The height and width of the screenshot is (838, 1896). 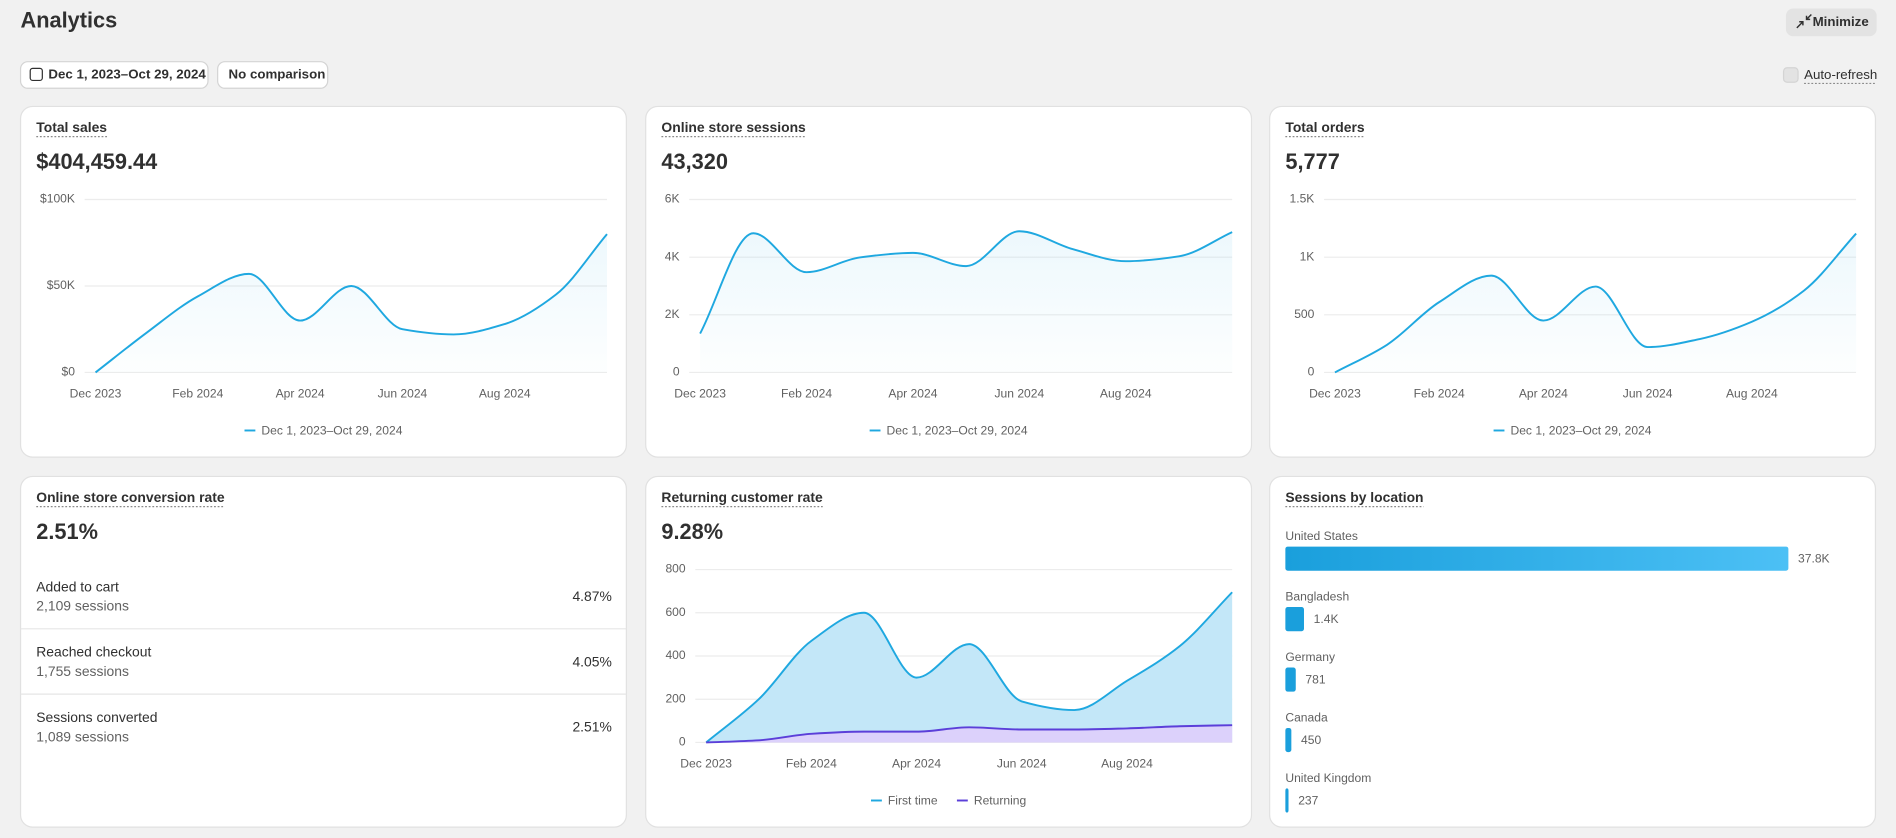 I want to click on step-sessions: 1,089 sessions, so click(x=82, y=736).